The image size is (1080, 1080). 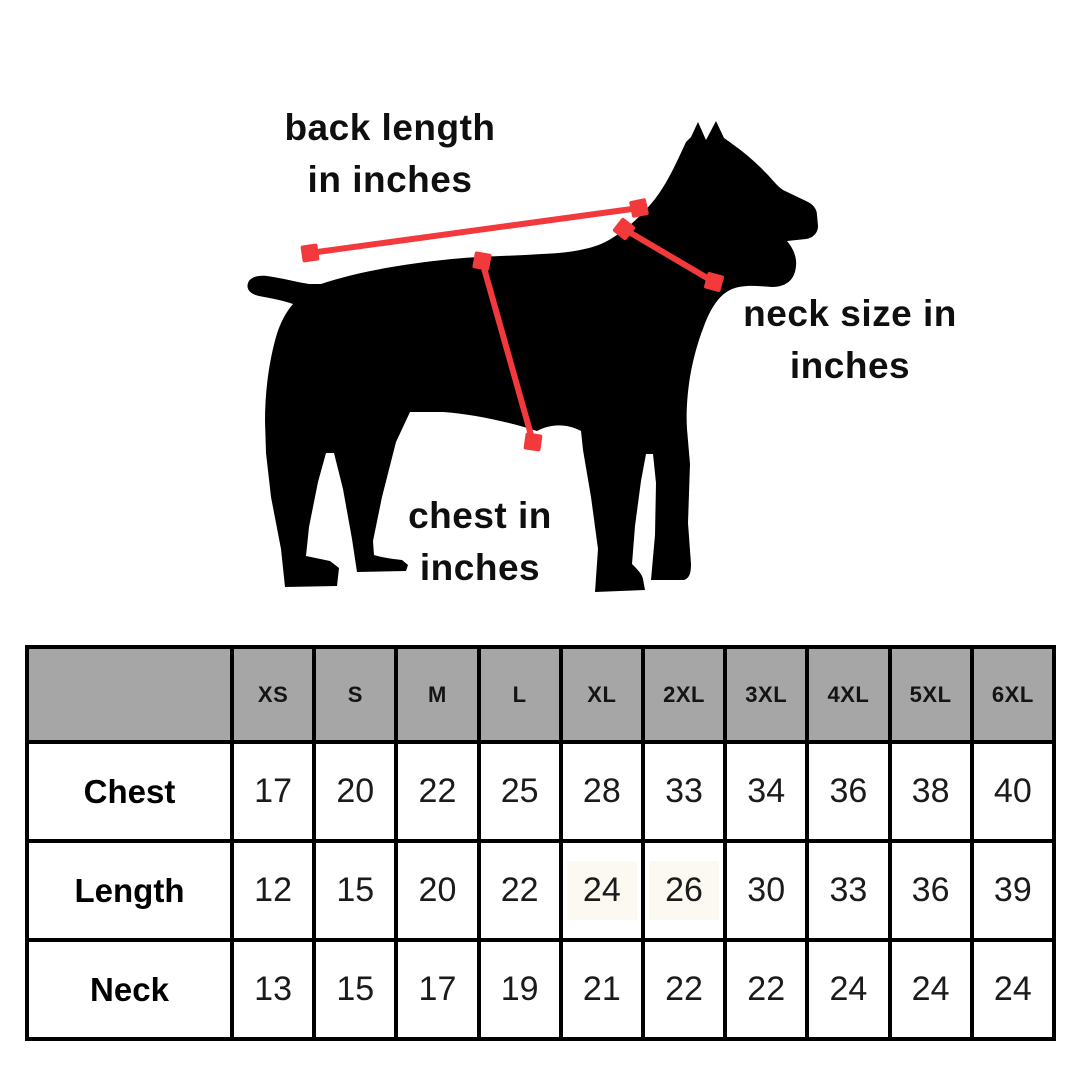 I want to click on size-table-header-row: XS S M L XL 2XL 3XL 4XL 5XL 6XL, so click(x=541, y=694).